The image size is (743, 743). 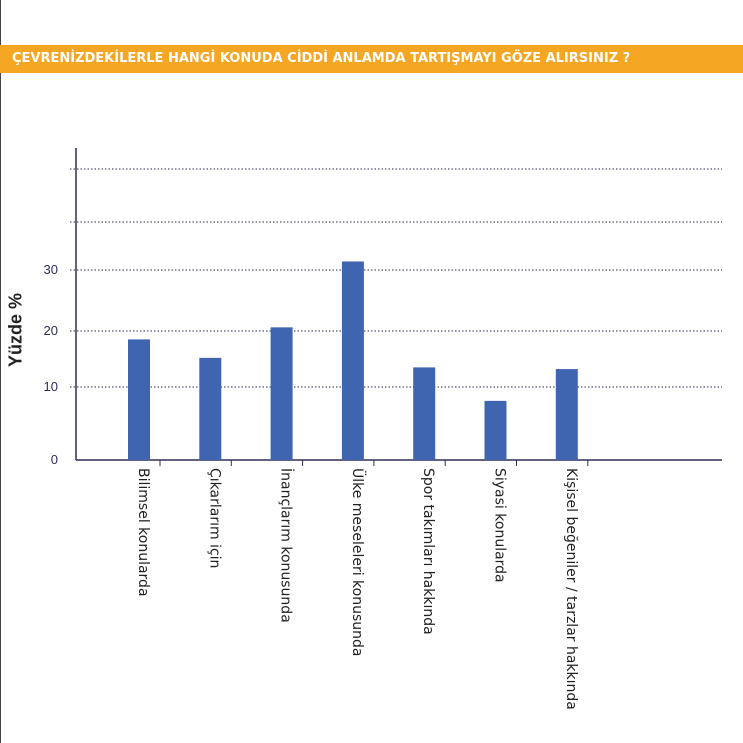 What do you see at coordinates (51, 330) in the screenshot?
I see `y-tick-label: 20` at bounding box center [51, 330].